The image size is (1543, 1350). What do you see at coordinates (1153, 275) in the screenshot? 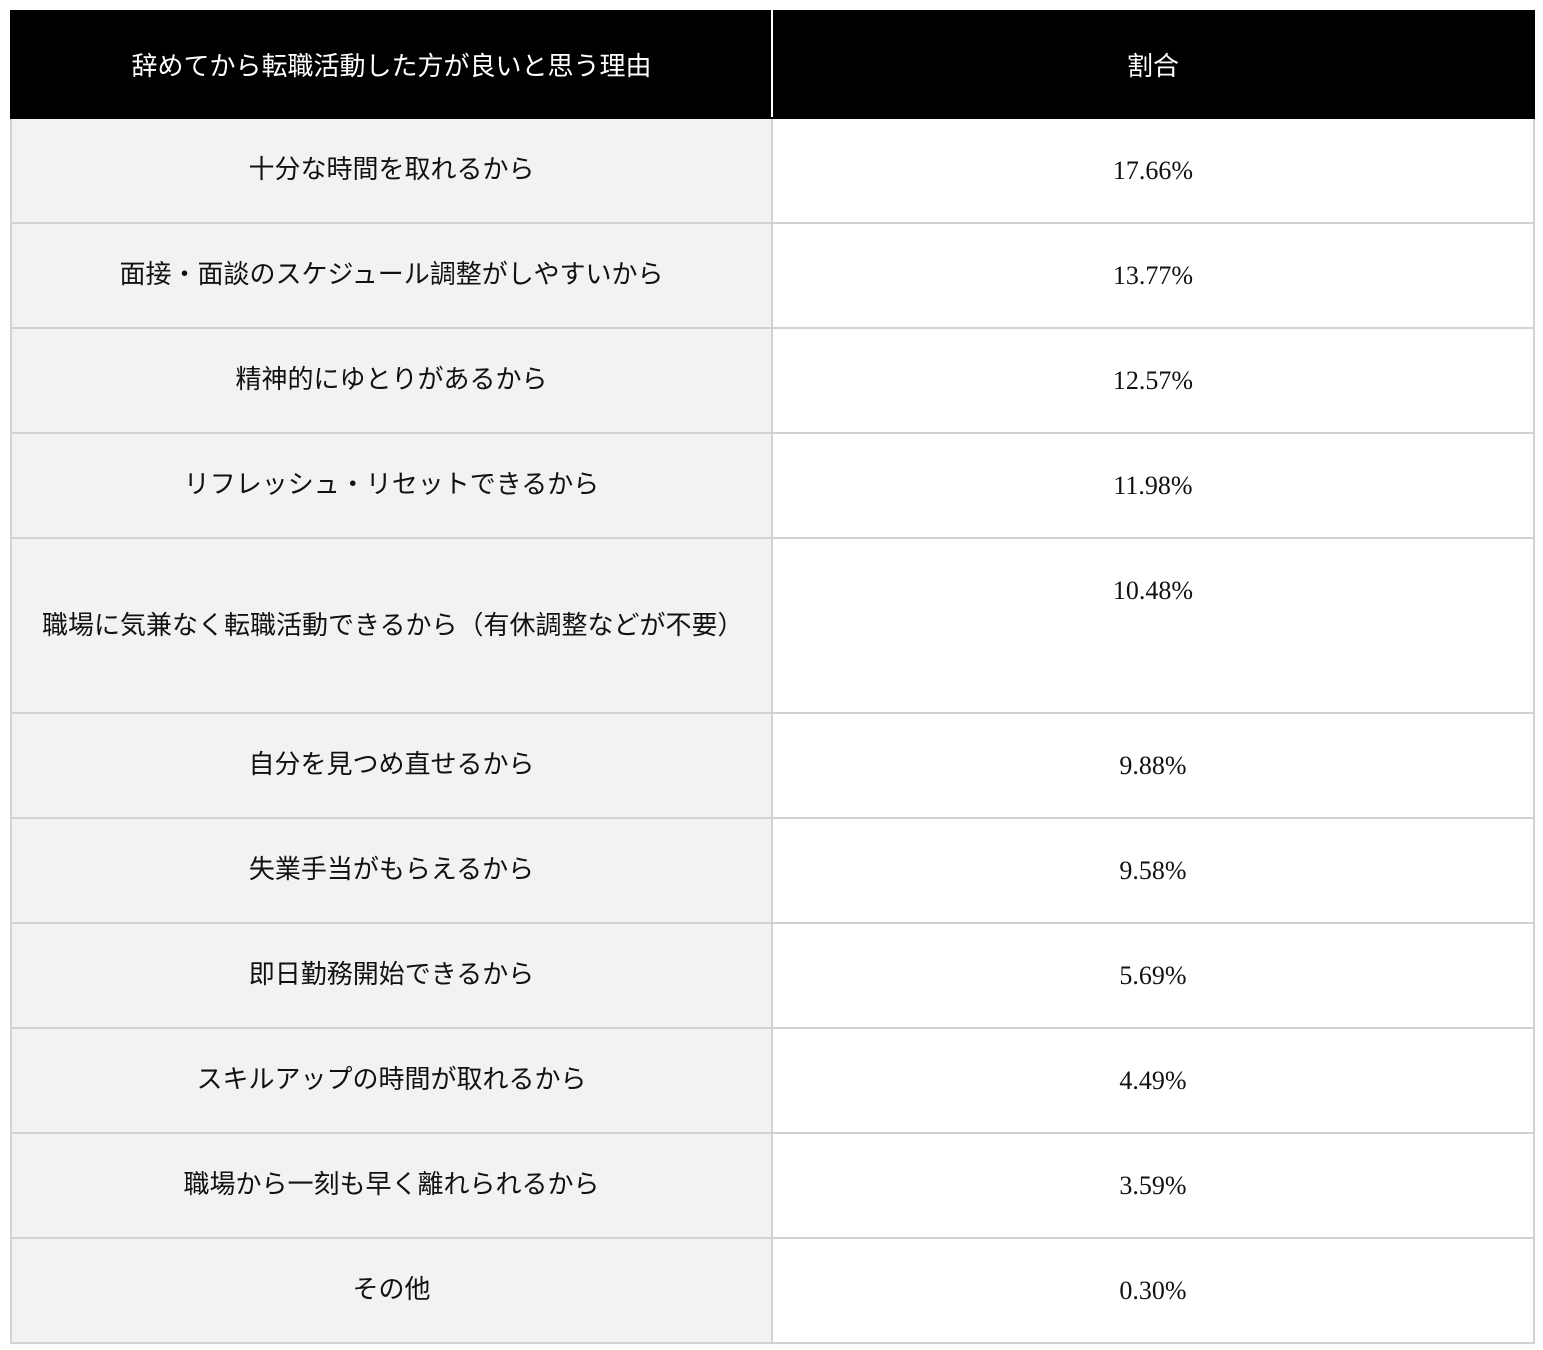
I see `ratio-cell: 13.77%` at bounding box center [1153, 275].